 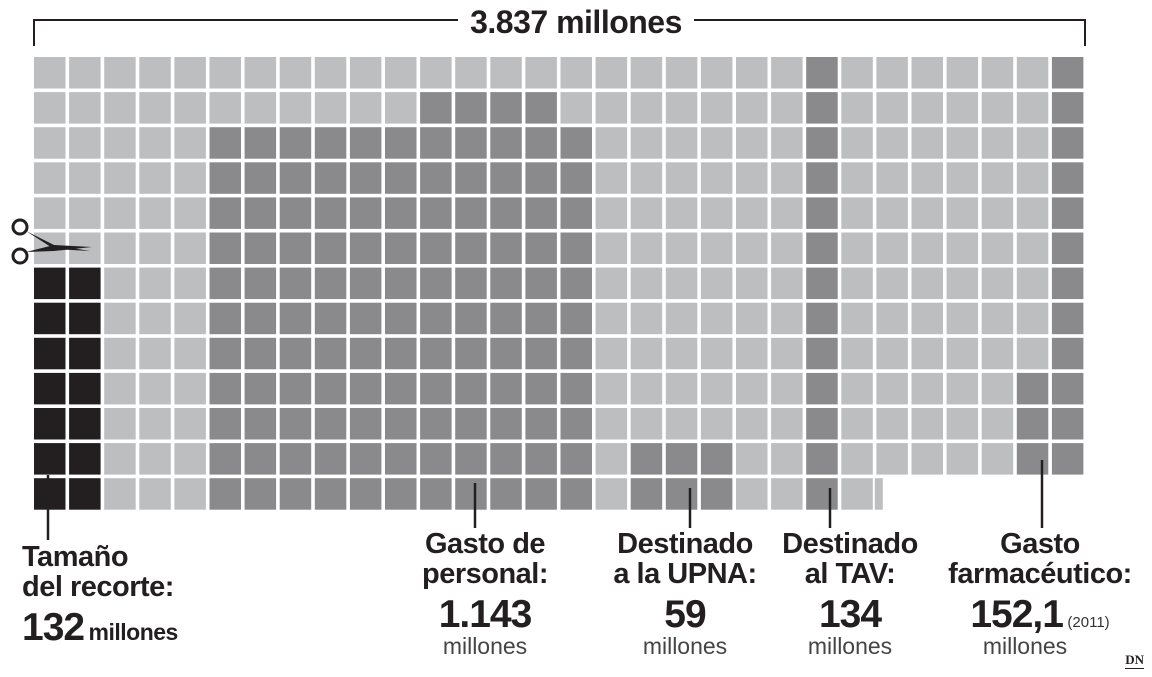 What do you see at coordinates (685, 645) in the screenshot?
I see `label-upna-unit: millones` at bounding box center [685, 645].